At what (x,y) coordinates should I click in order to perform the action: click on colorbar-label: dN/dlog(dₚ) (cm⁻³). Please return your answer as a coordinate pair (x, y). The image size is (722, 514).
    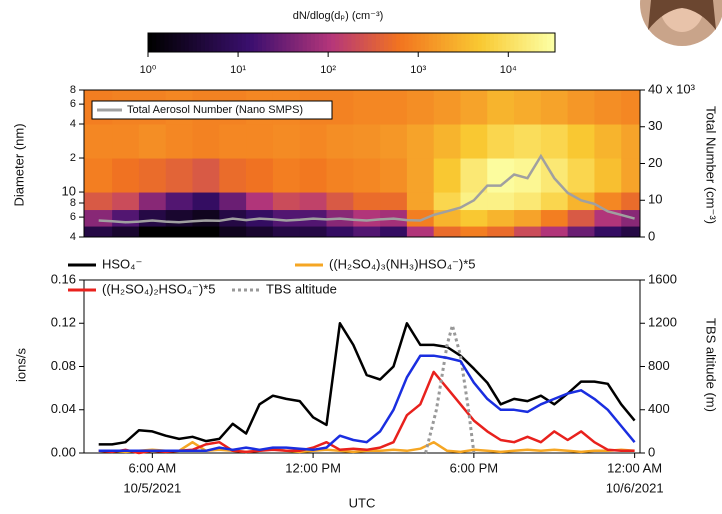
    Looking at the image, I should click on (338, 16).